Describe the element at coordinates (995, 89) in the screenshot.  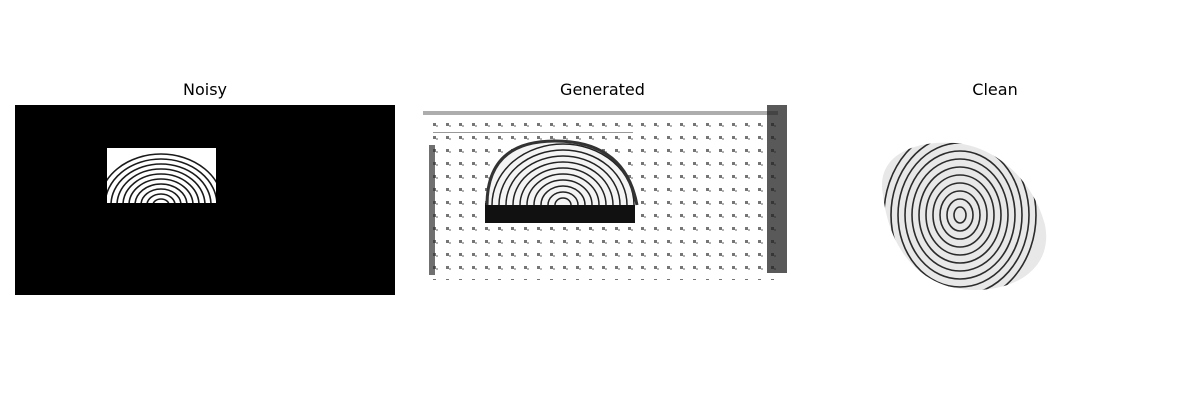
I see `panel-title-clean: Clean` at that location.